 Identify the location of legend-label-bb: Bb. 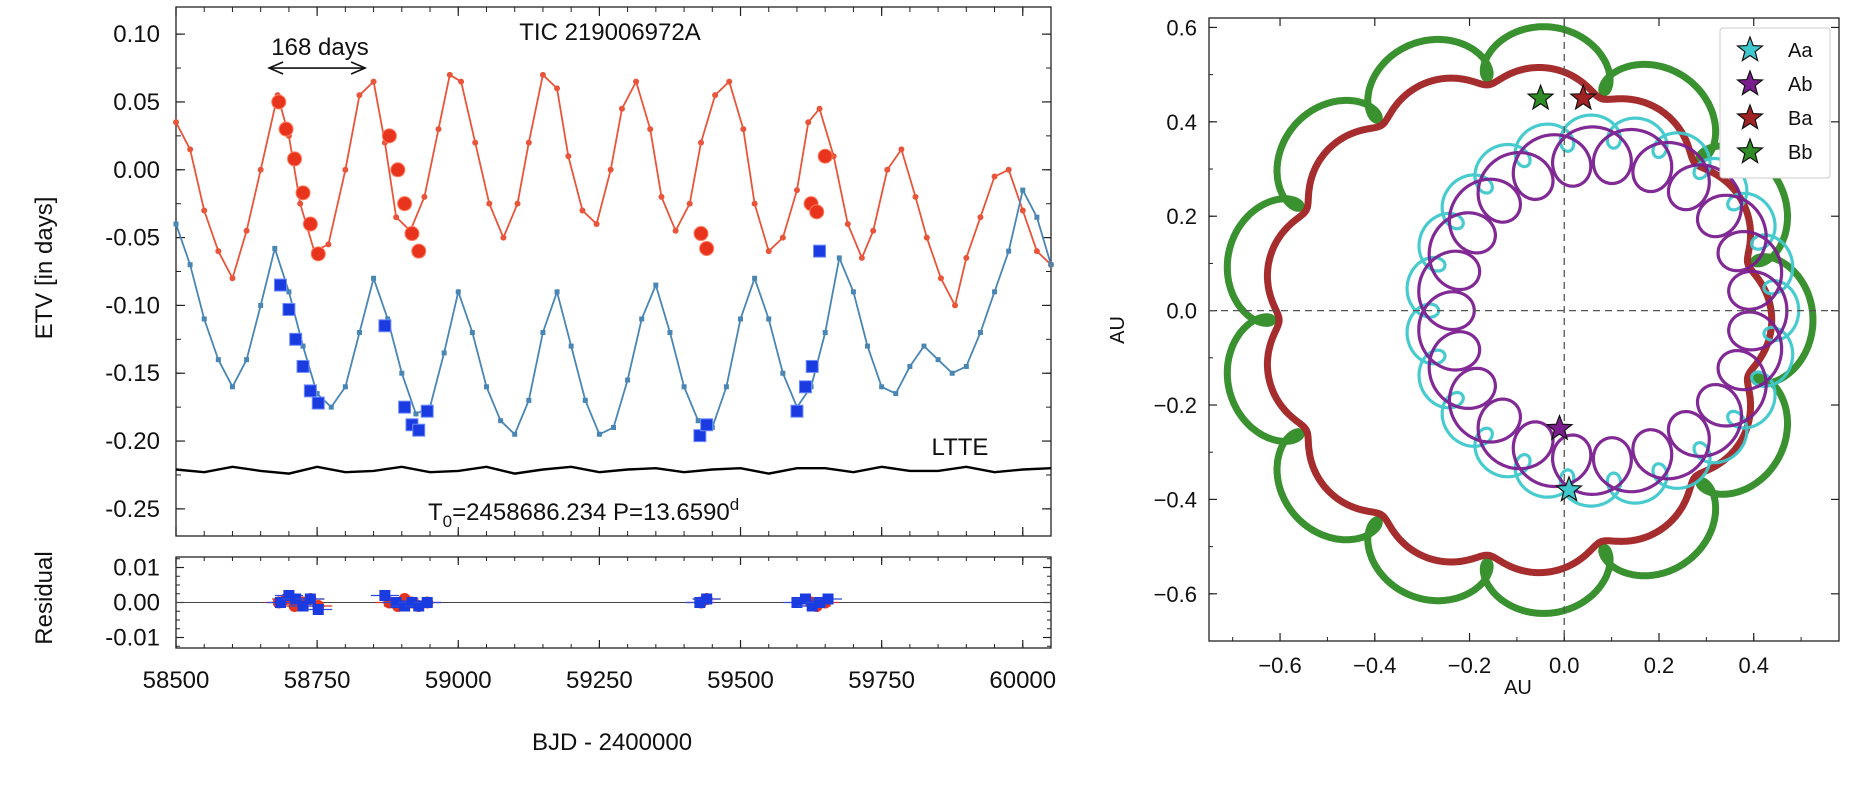
(1800, 153).